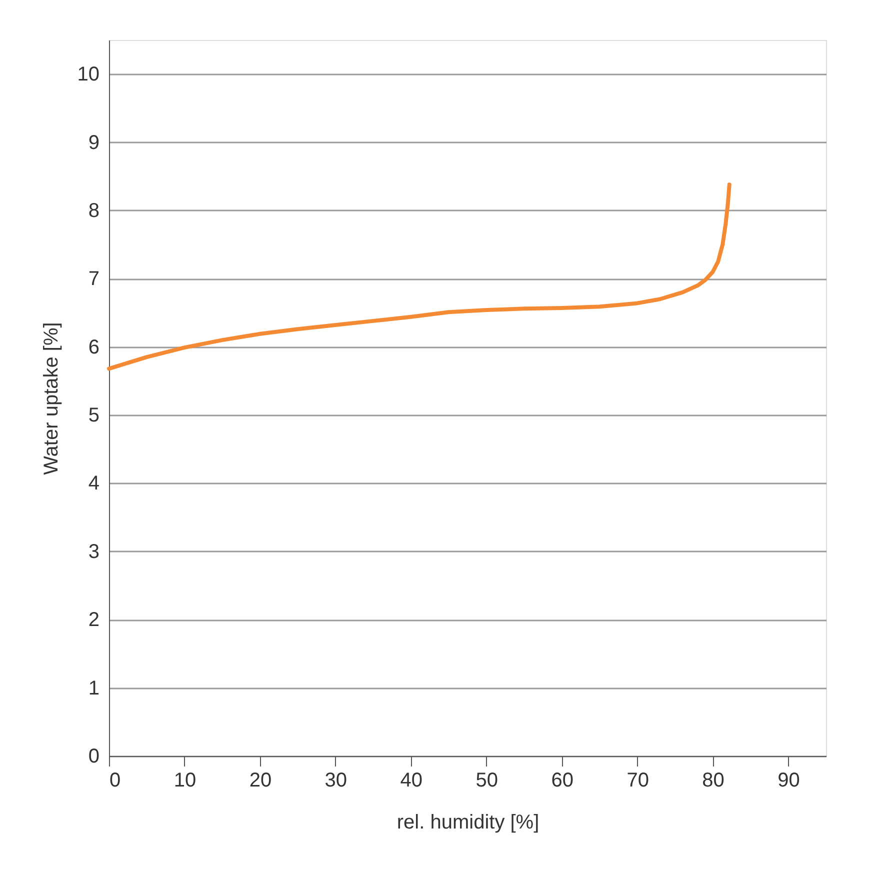  Describe the element at coordinates (94, 347) in the screenshot. I see `y-tick-label: 6` at that location.